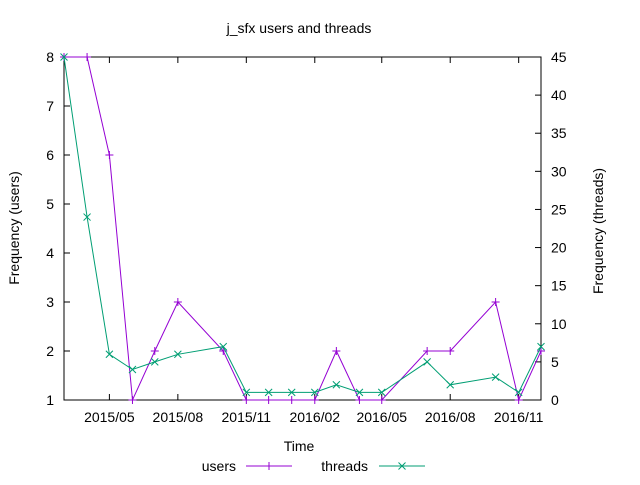  What do you see at coordinates (50, 155) in the screenshot?
I see `y-tick-label: 6` at bounding box center [50, 155].